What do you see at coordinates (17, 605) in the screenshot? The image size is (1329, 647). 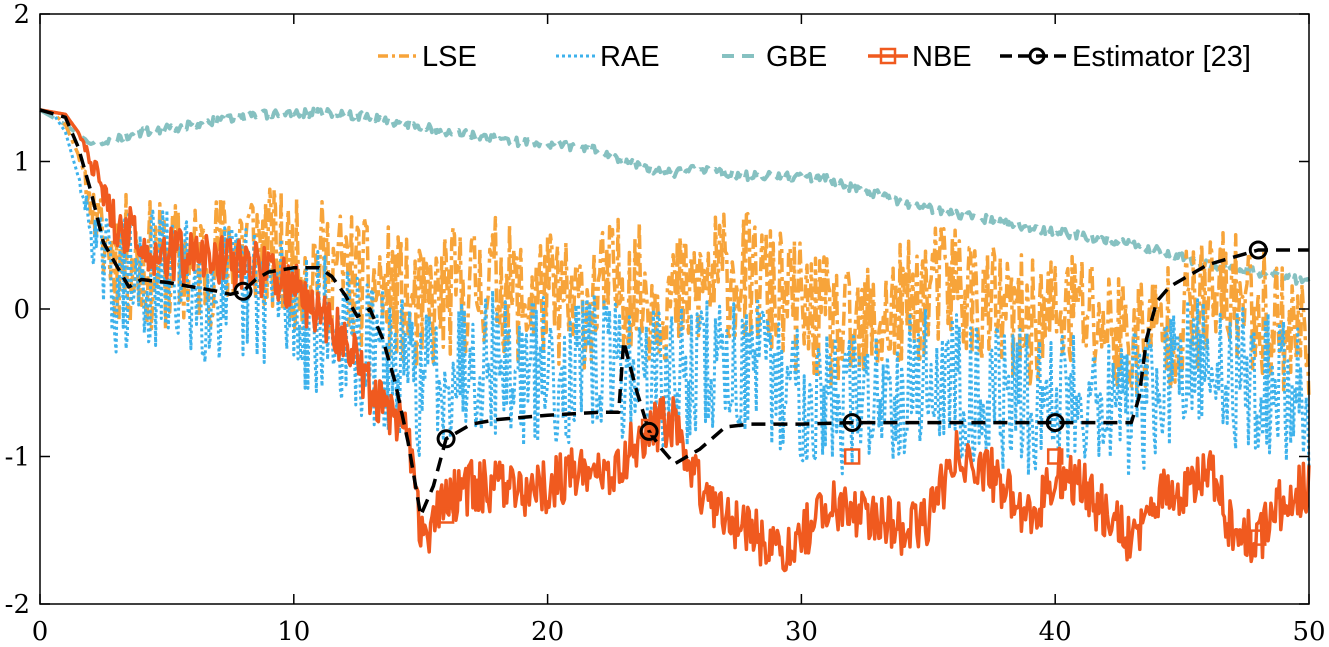 I see `y-tick-label: -2` at bounding box center [17, 605].